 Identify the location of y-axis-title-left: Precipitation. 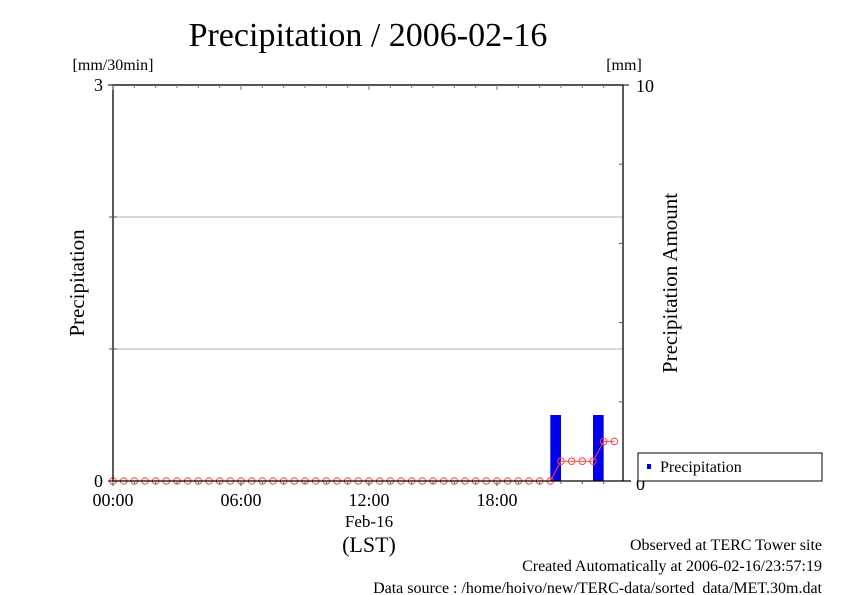
(77, 283).